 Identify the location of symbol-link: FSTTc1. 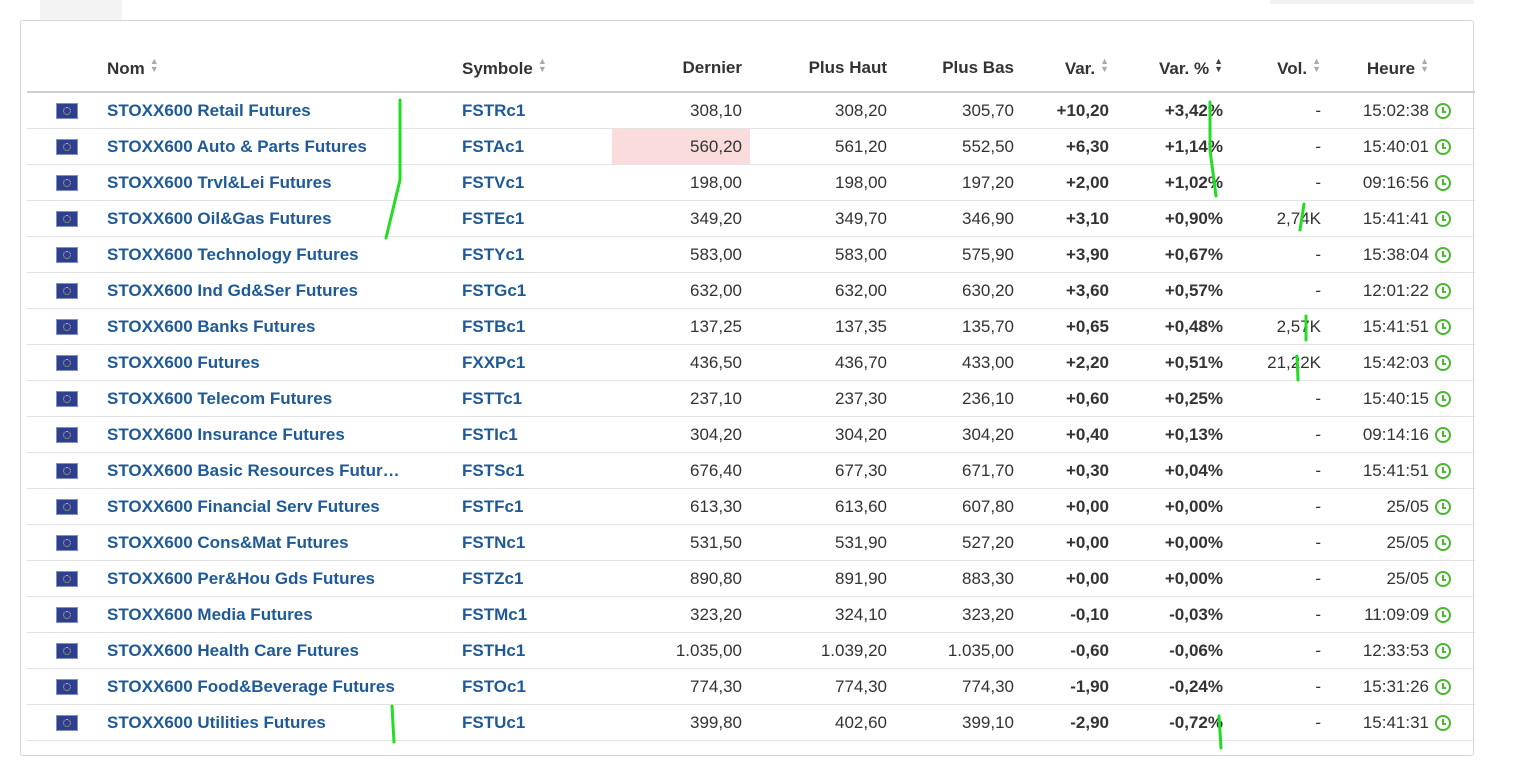
(492, 398).